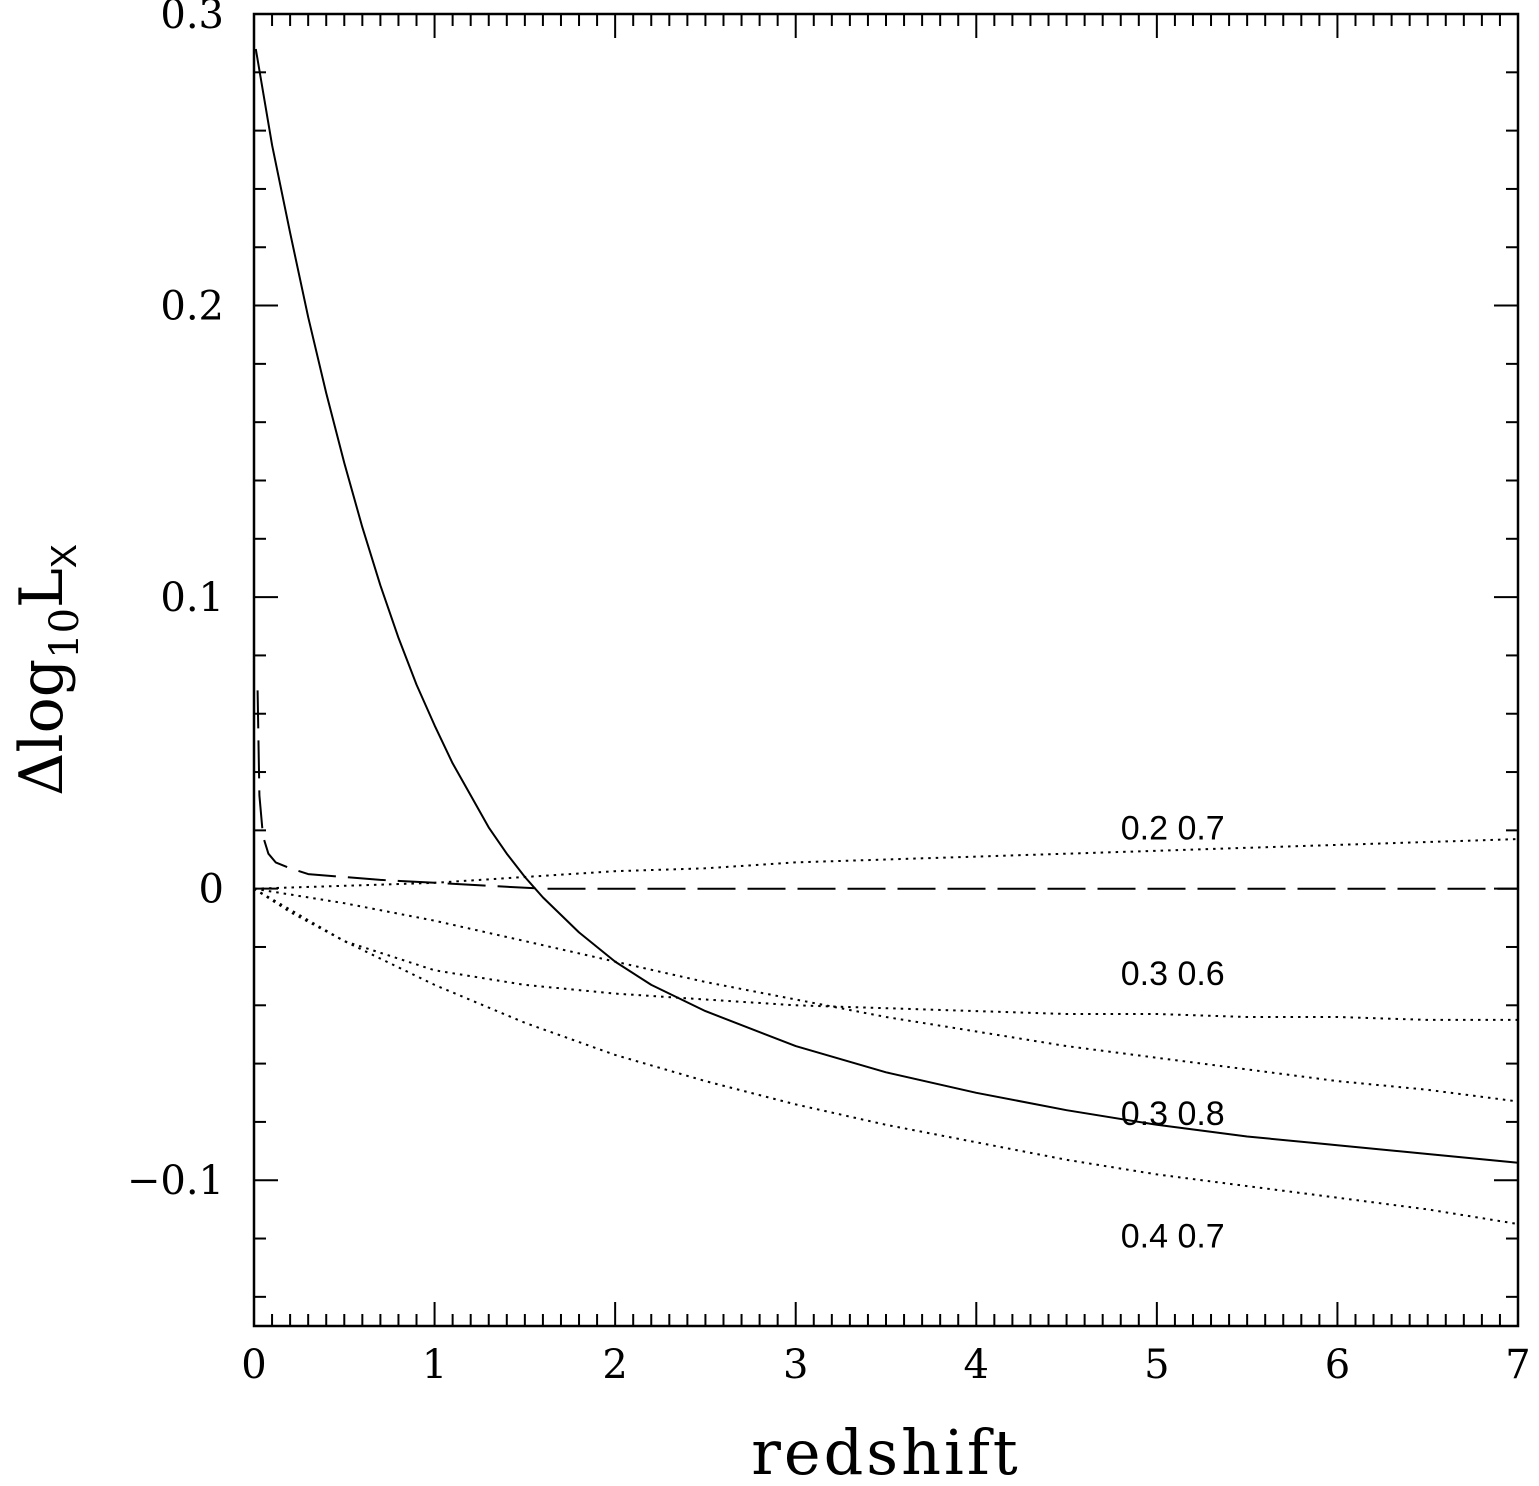  What do you see at coordinates (886, 864) in the screenshot?
I see `series-line-0.2-0.7` at bounding box center [886, 864].